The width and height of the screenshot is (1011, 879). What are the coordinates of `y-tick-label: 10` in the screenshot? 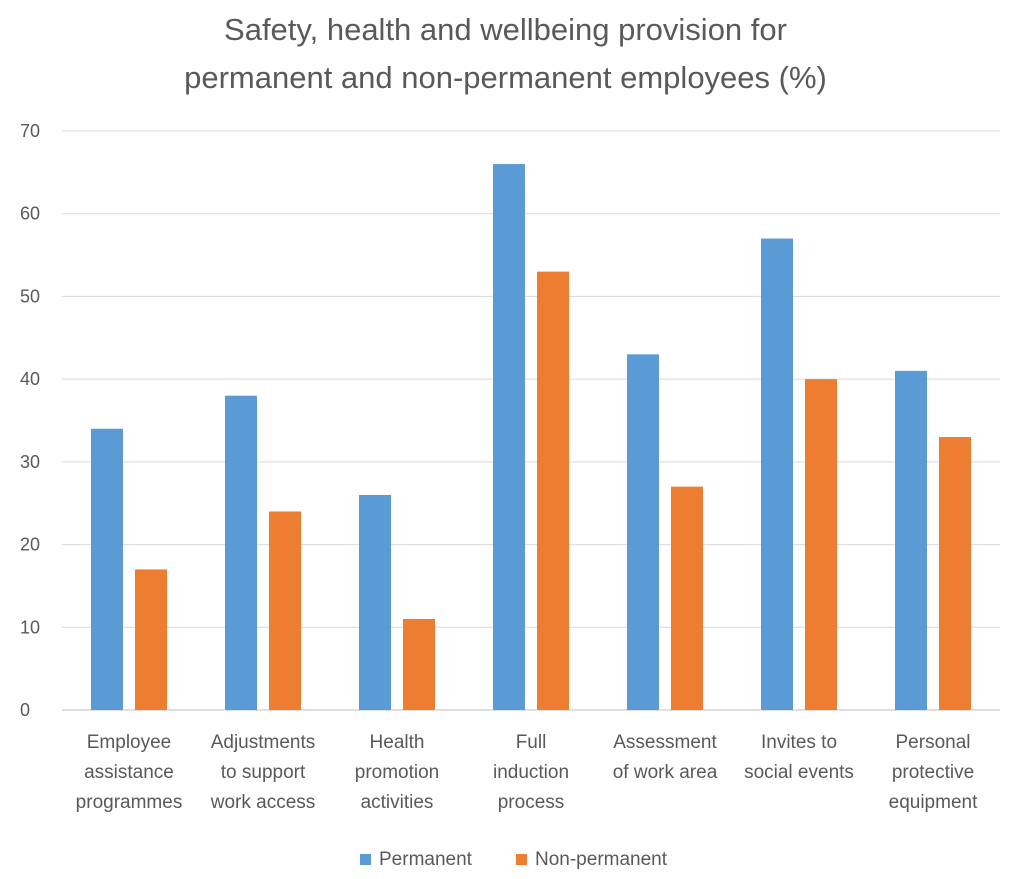 It's located at (30, 627).